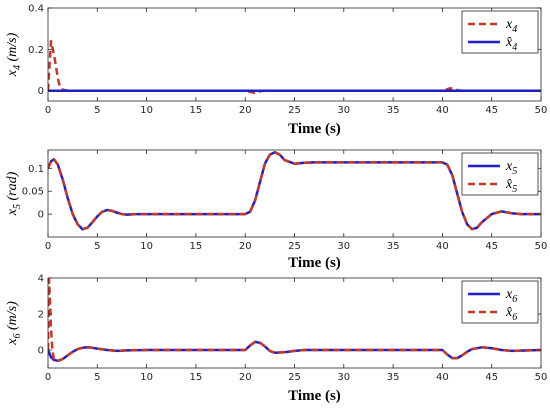 Image resolution: width=550 pixels, height=413 pixels. I want to click on y-axis-label: x6 (m/s), so click(14, 323).